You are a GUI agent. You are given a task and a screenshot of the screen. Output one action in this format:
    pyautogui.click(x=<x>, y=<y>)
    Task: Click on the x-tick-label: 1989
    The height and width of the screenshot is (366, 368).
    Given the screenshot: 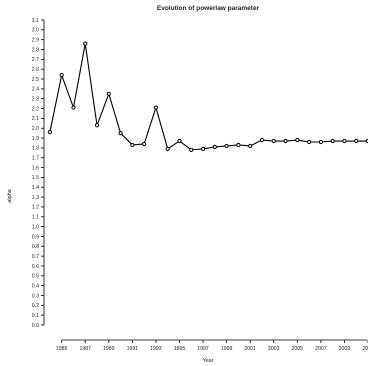 What is the action you would take?
    pyautogui.click(x=109, y=349)
    